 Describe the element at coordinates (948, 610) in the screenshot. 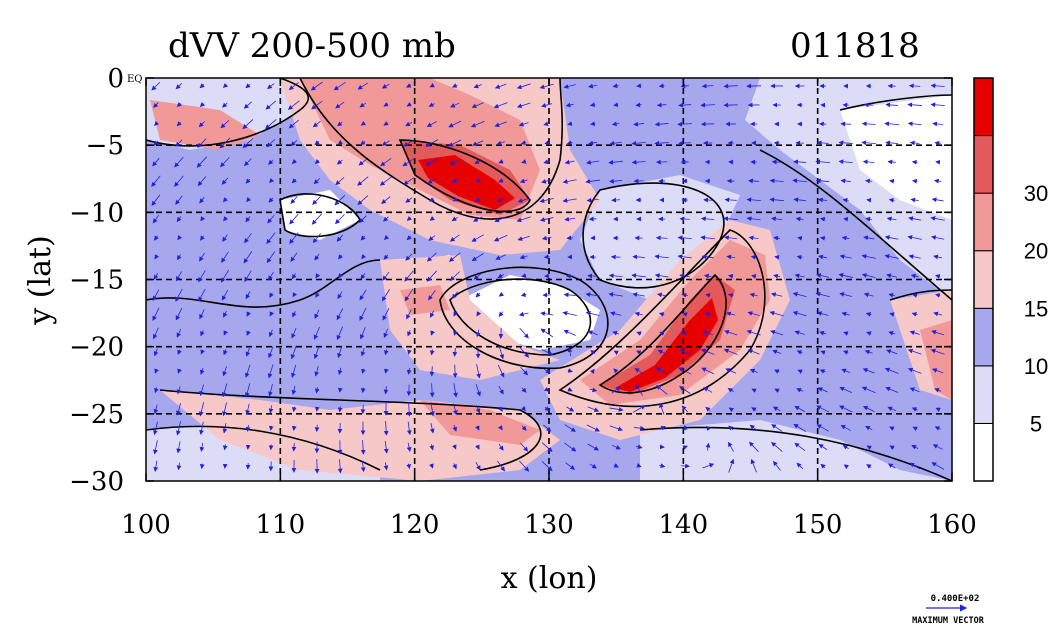

I see `vector-legend: 0.400E+02 MAXIMUM VECTOR` at that location.